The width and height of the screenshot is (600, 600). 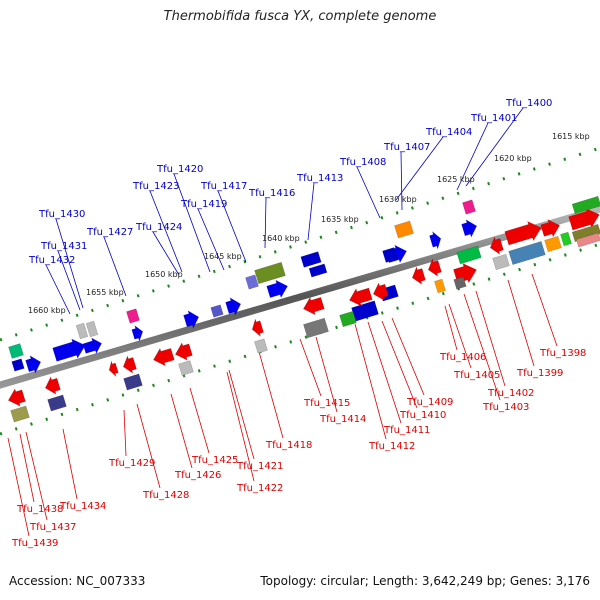 What do you see at coordinates (528, 103) in the screenshot?
I see `gene-label: Tfu_1400` at bounding box center [528, 103].